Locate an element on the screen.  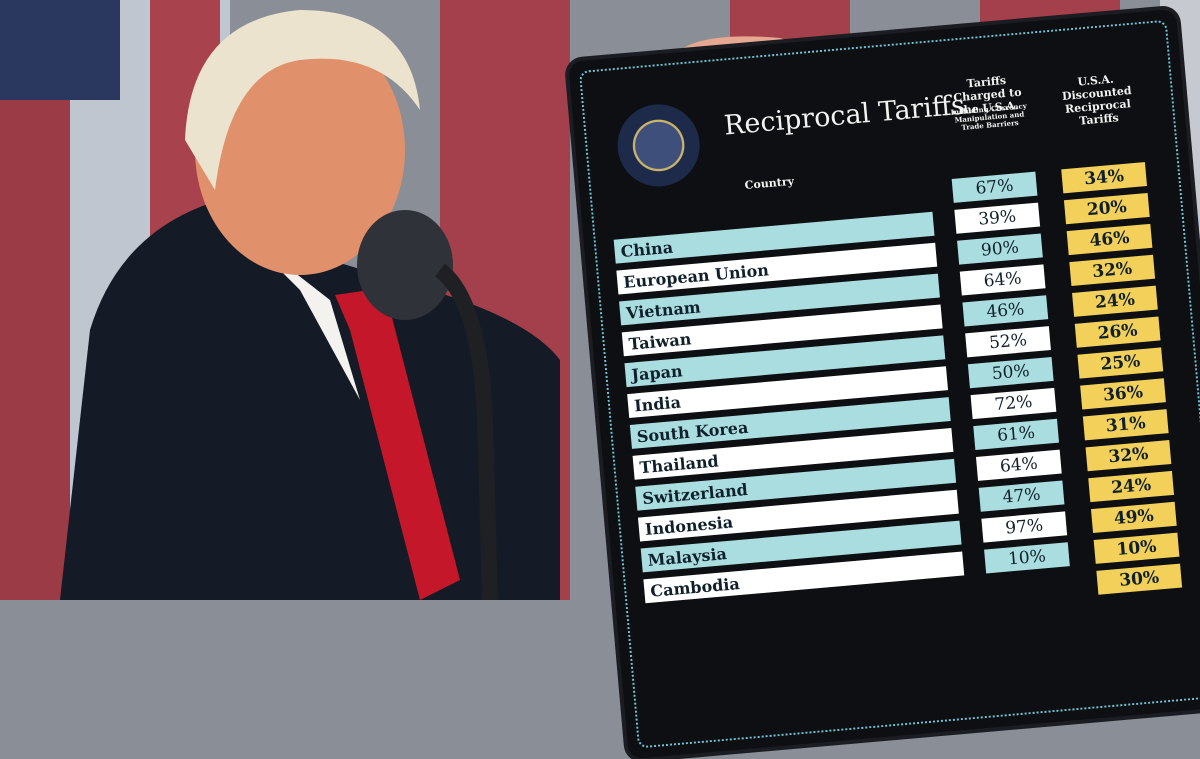
hair is located at coordinates (302, 100).